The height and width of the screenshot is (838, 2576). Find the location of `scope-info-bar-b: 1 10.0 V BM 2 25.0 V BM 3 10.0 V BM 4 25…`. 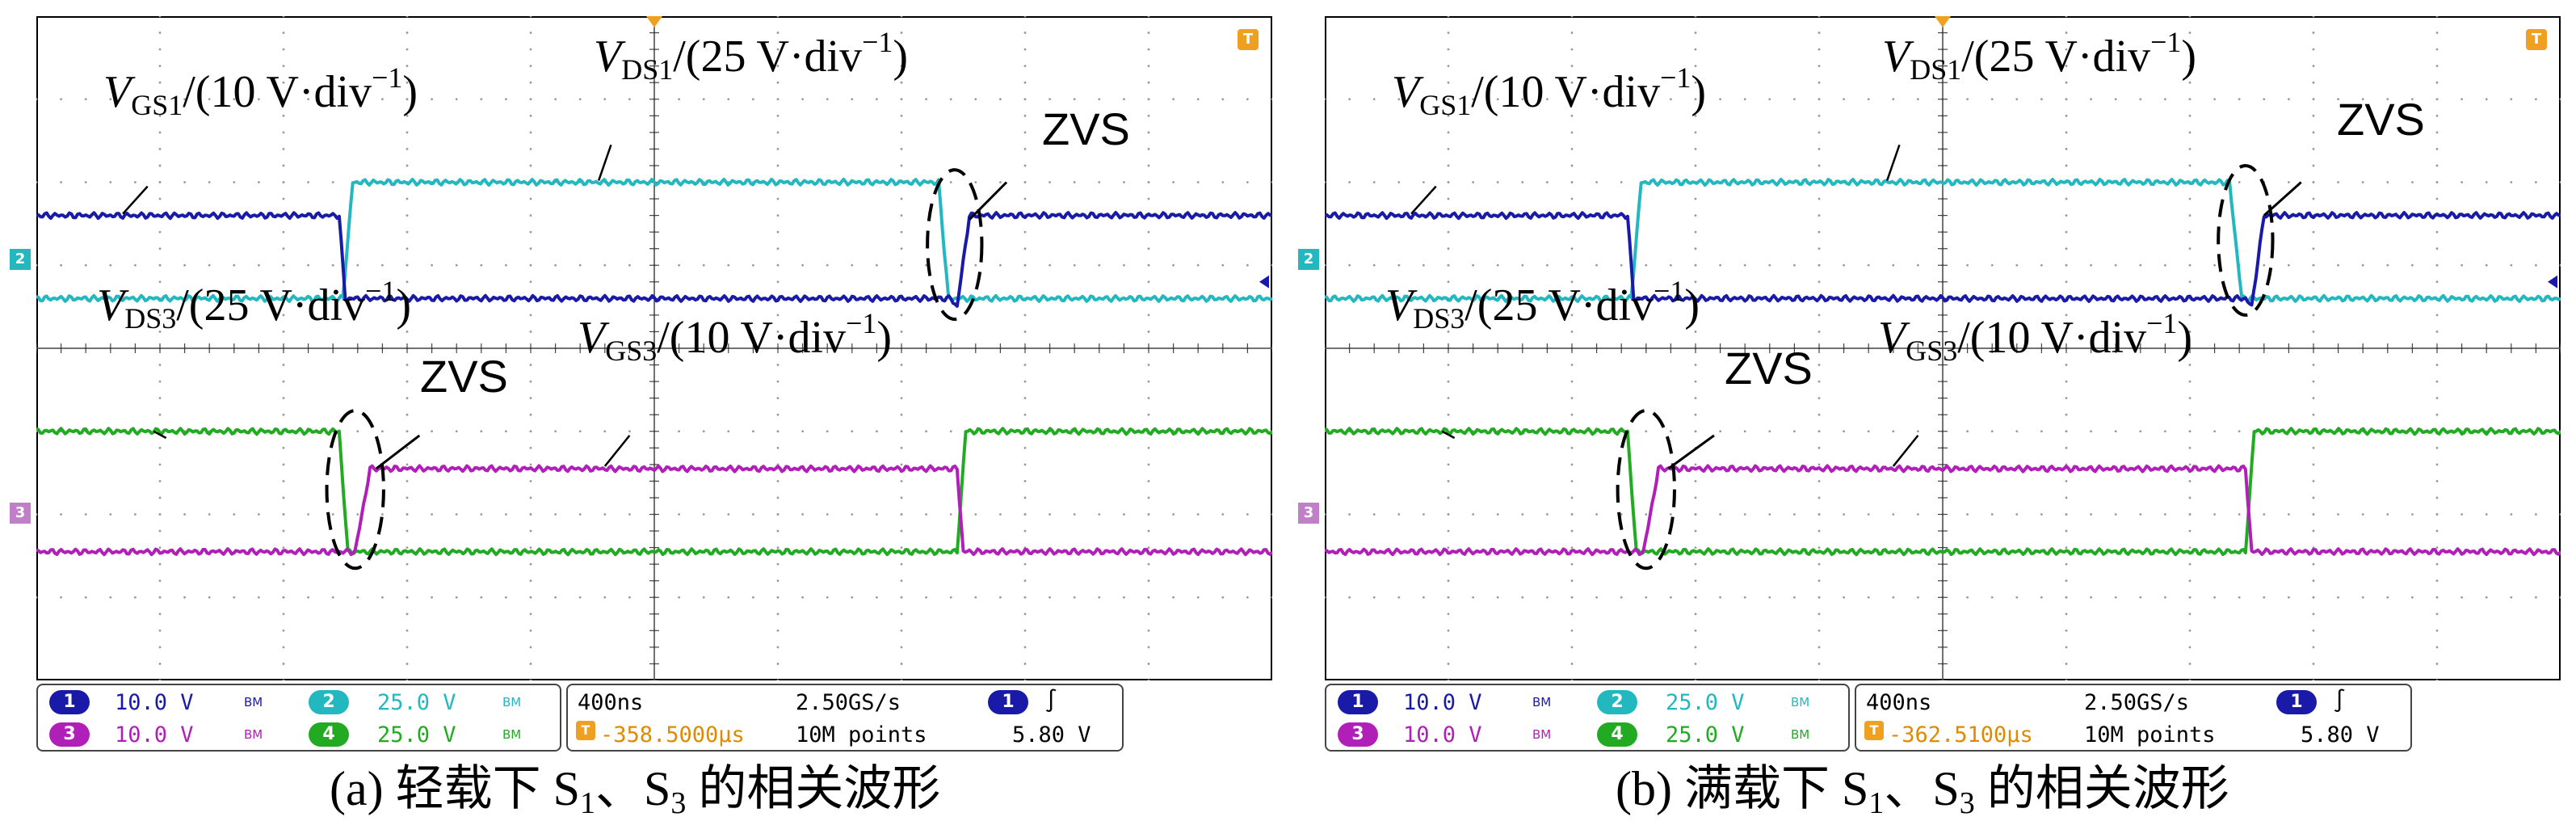

scope-info-bar-b: 1 10.0 V BM 2 25.0 V BM 3 10.0 V BM 4 25… is located at coordinates (1943, 718).